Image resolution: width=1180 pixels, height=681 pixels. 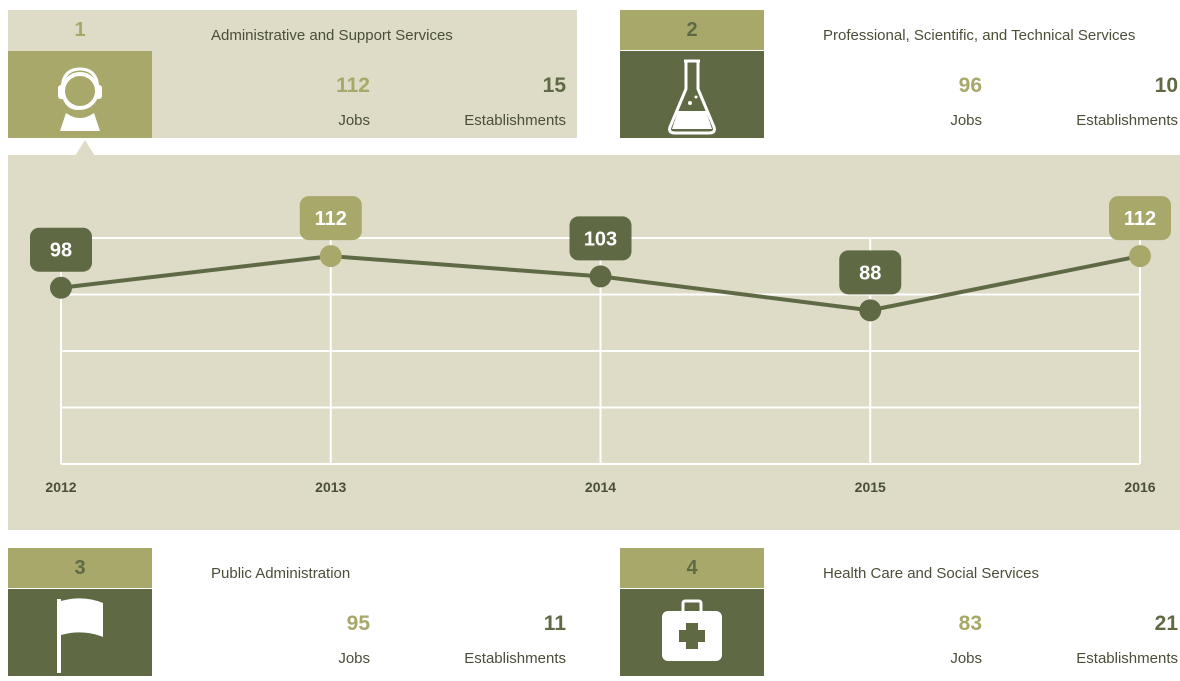 I want to click on jobs-value: 96, so click(x=970, y=85).